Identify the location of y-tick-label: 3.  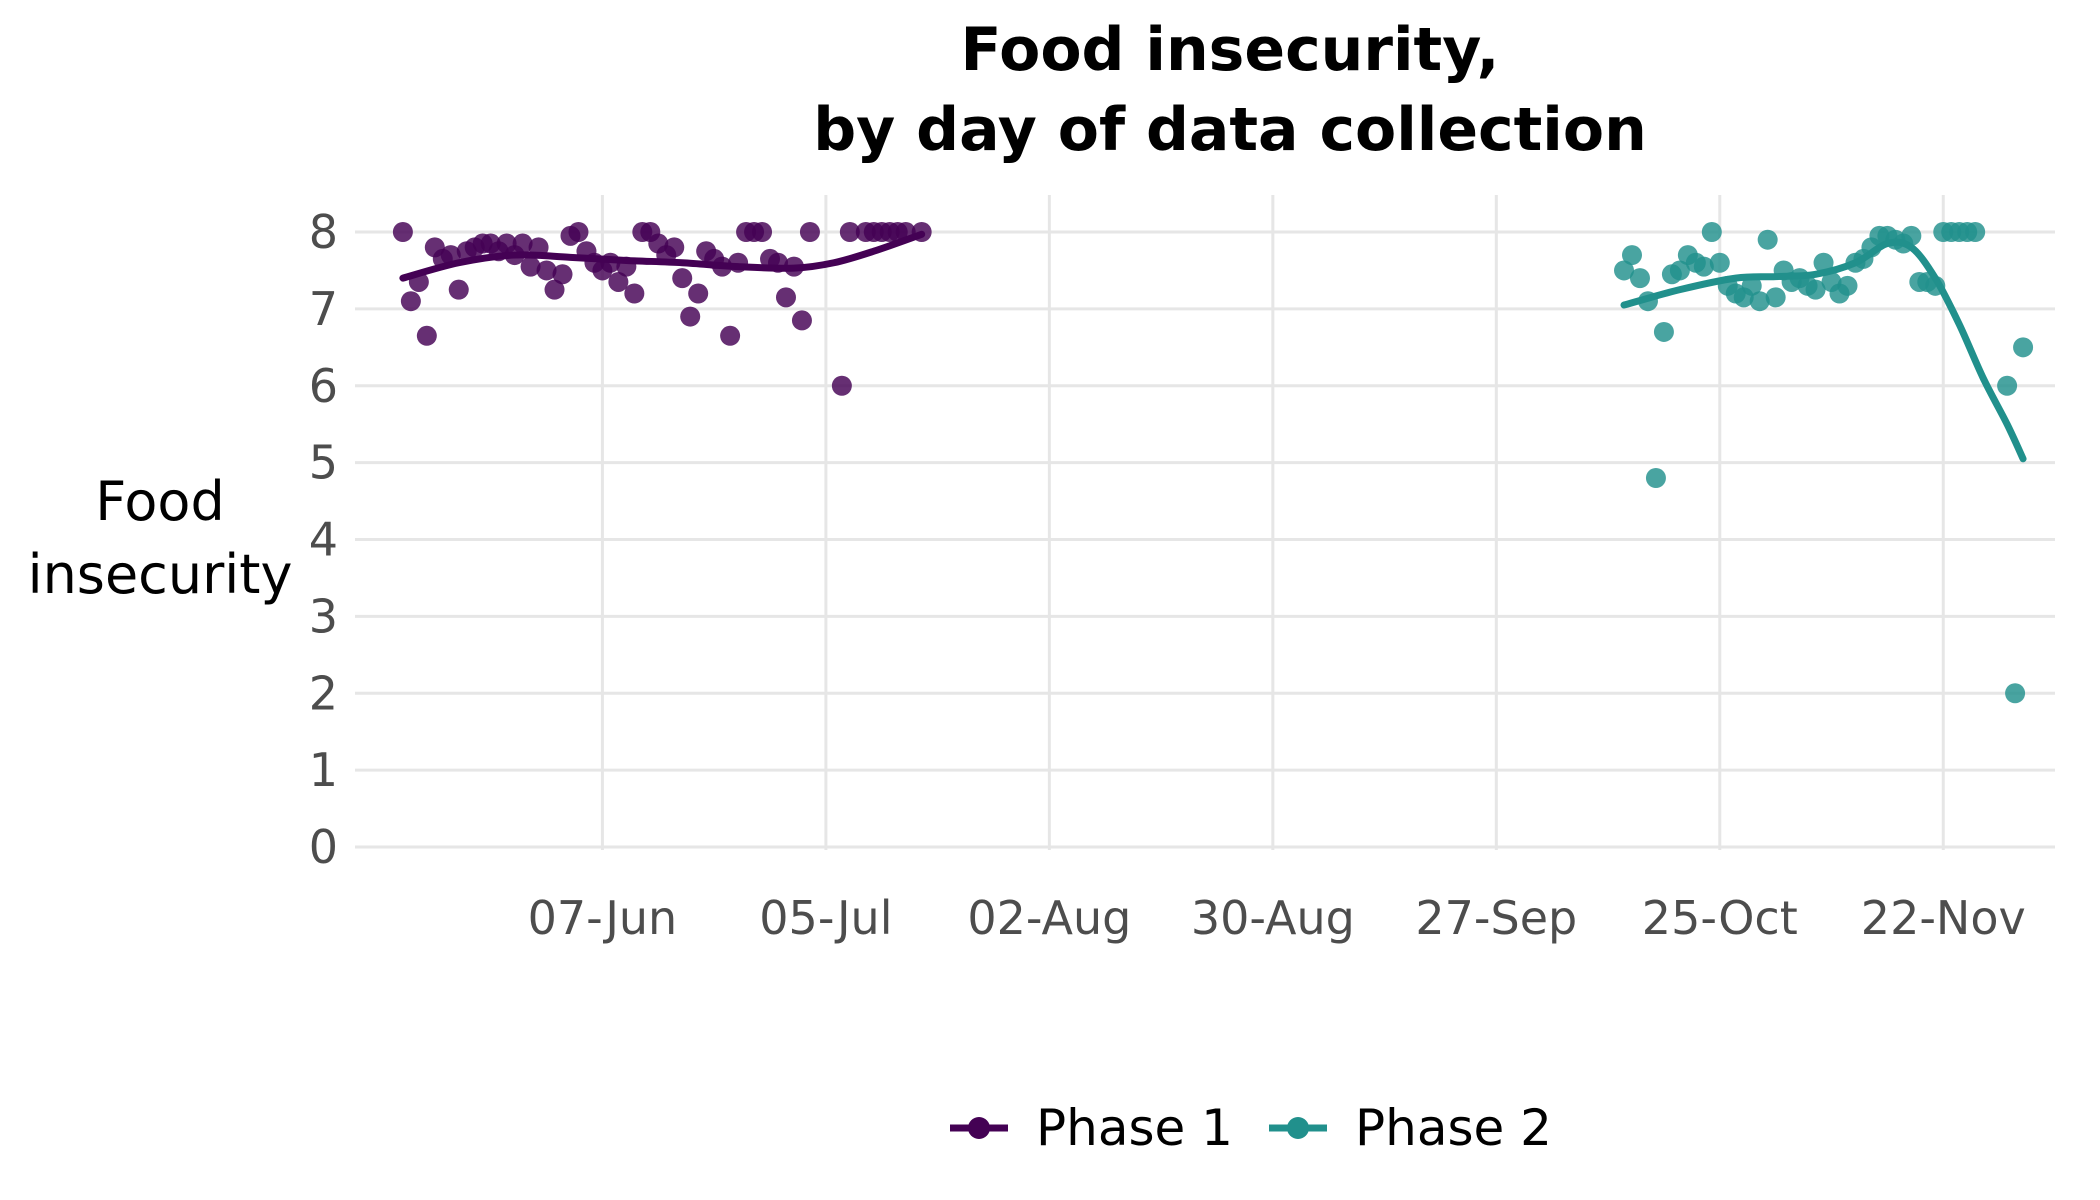
(323, 616).